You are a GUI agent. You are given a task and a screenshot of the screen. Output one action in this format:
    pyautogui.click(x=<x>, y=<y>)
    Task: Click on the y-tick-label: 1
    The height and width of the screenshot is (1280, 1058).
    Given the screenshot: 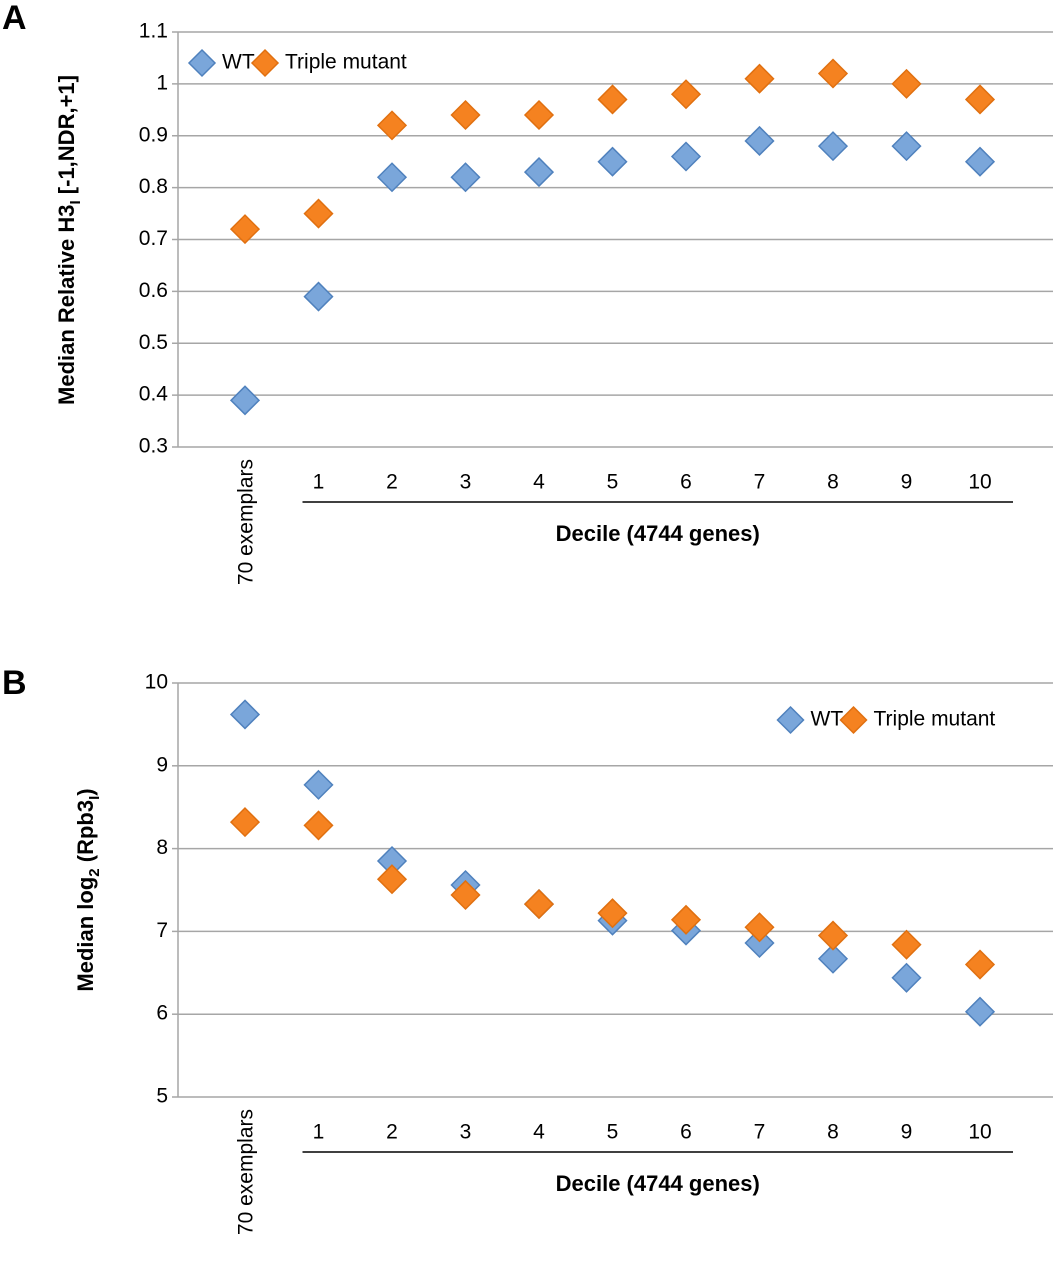 What is the action you would take?
    pyautogui.click(x=162, y=82)
    